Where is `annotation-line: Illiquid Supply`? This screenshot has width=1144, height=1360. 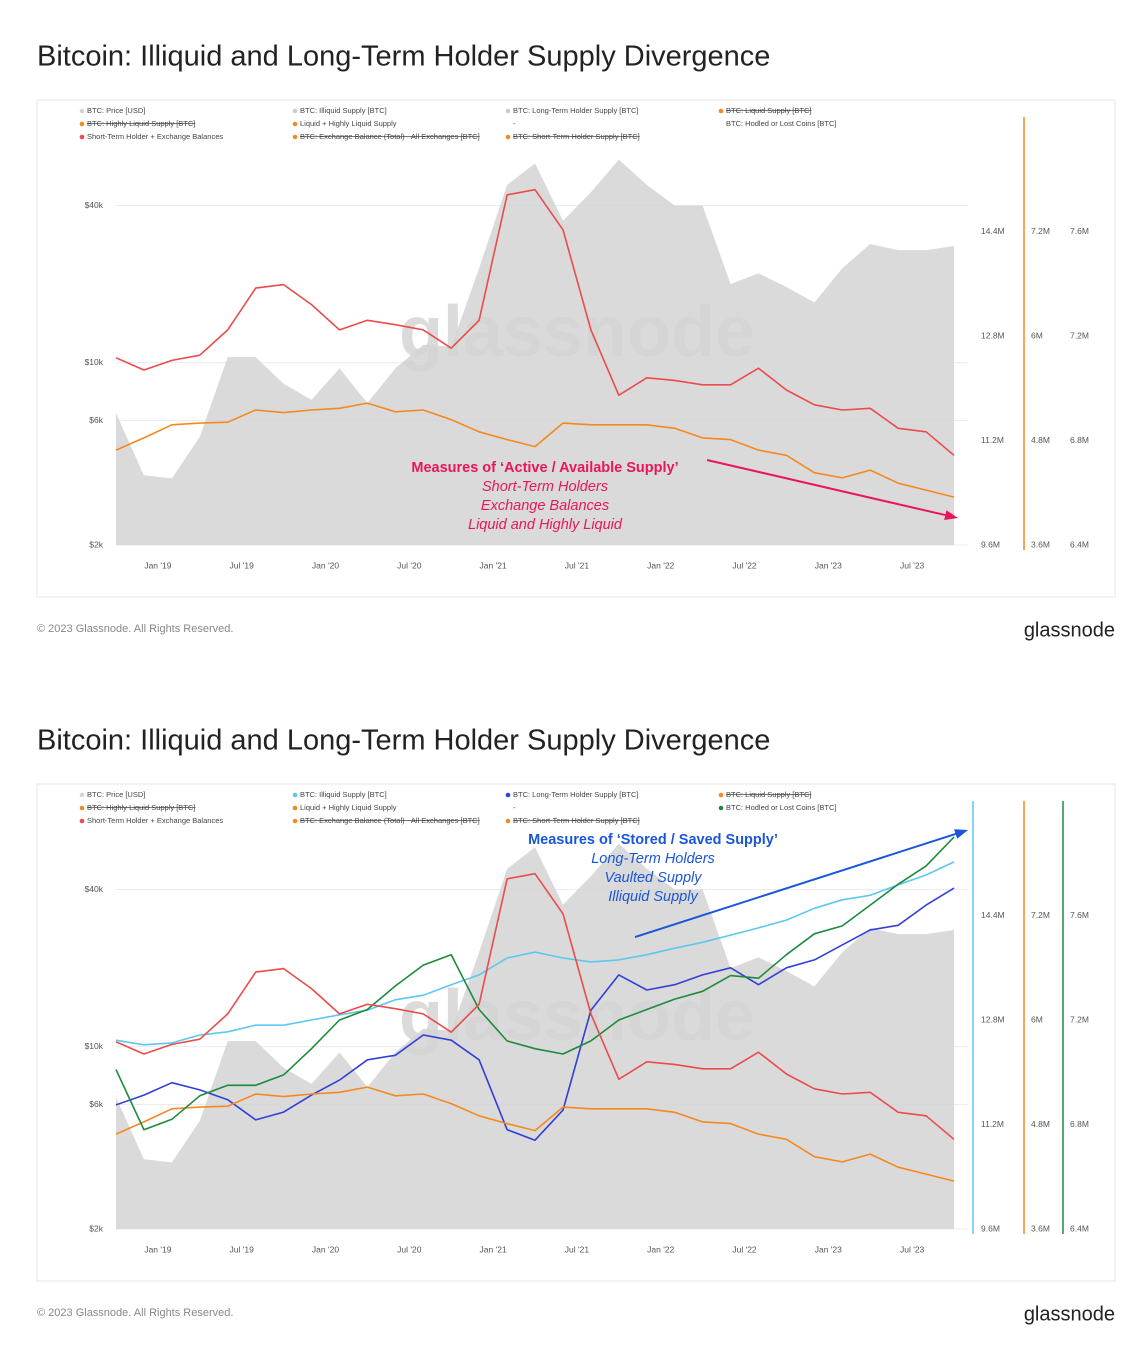
annotation-line: Illiquid Supply is located at coordinates (653, 897).